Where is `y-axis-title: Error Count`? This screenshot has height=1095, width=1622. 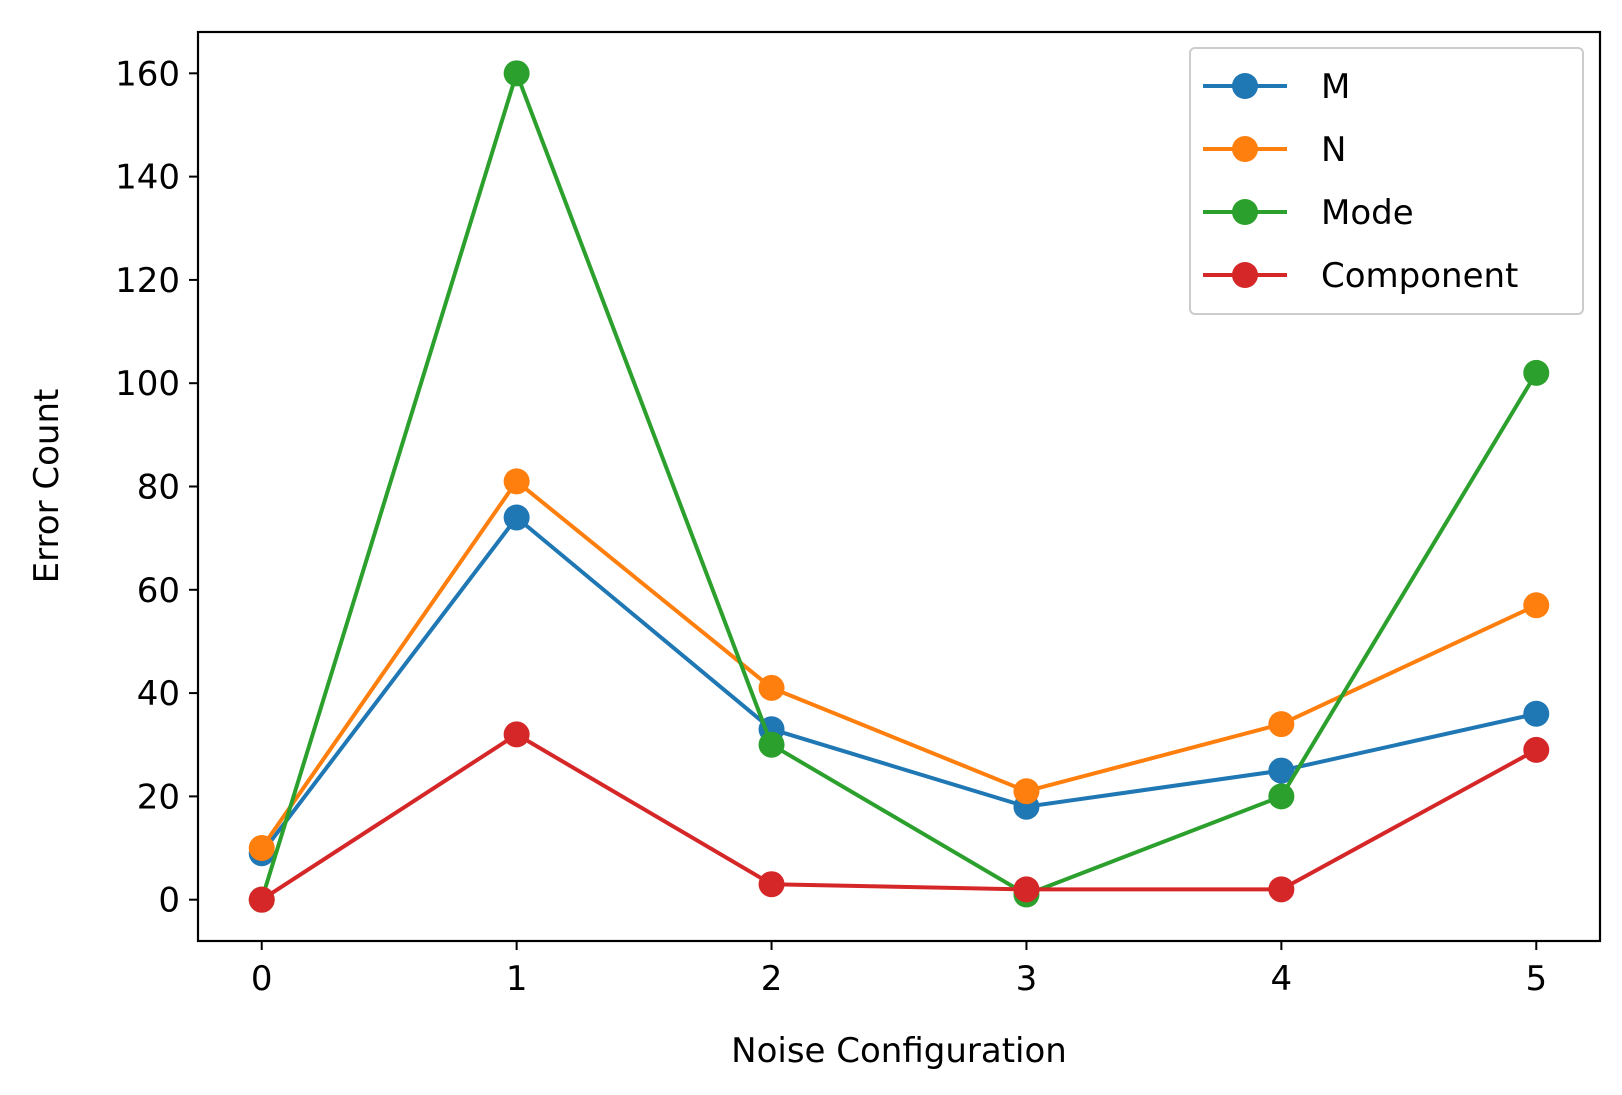
y-axis-title: Error Count is located at coordinates (47, 486).